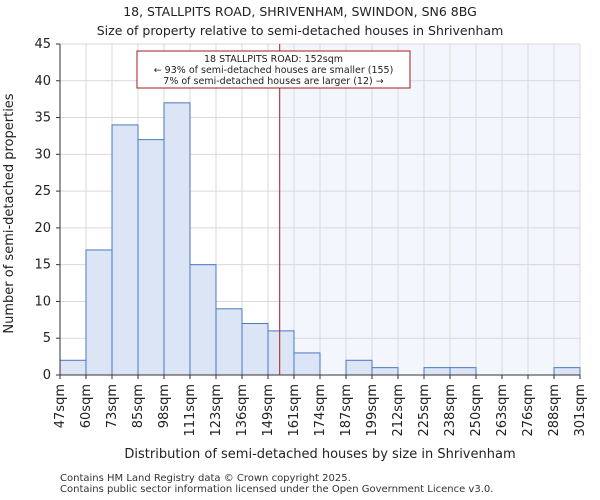 This screenshot has height=500, width=600. What do you see at coordinates (554, 410) in the screenshot?
I see `x-tick-label-19: 288sqm` at bounding box center [554, 410].